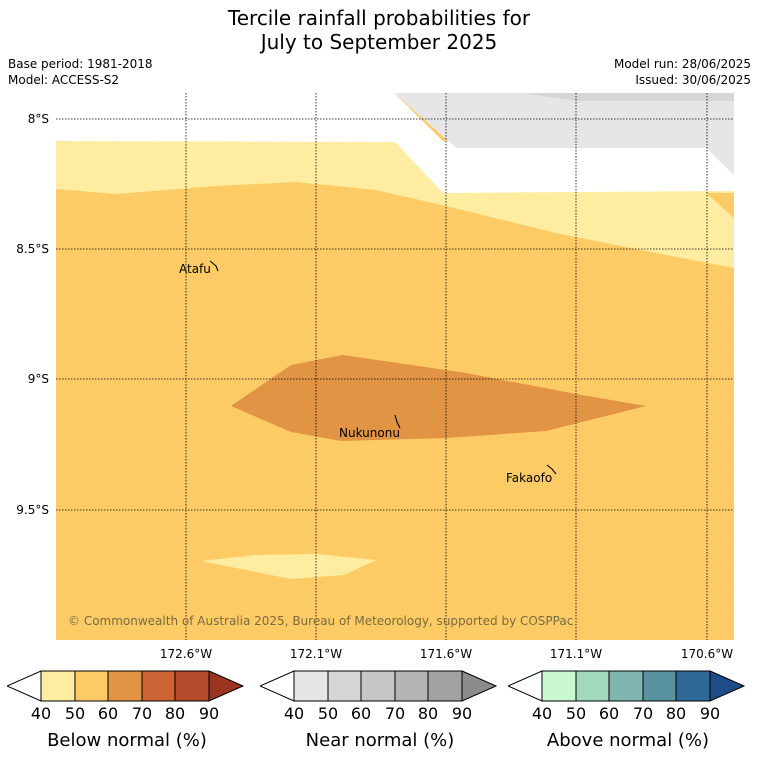  I want to click on below-normal-60-70-region, so click(438, 398).